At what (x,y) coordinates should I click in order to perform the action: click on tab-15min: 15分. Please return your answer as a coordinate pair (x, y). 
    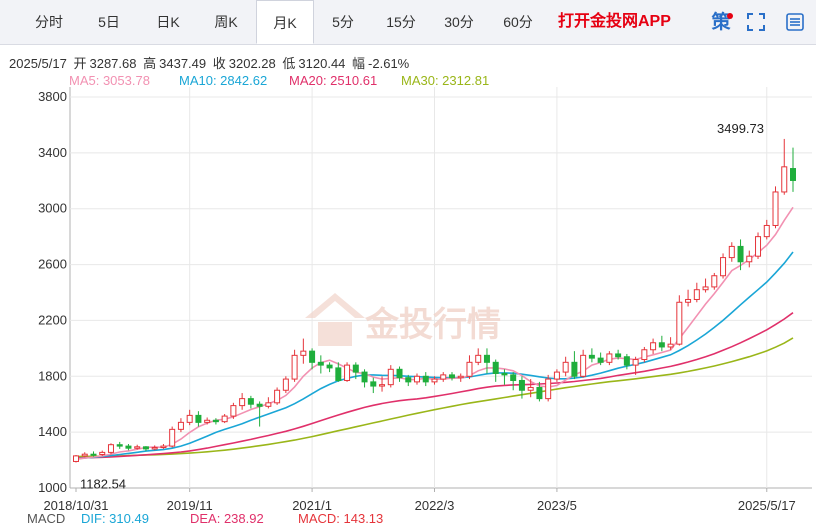
    Looking at the image, I should click on (401, 22).